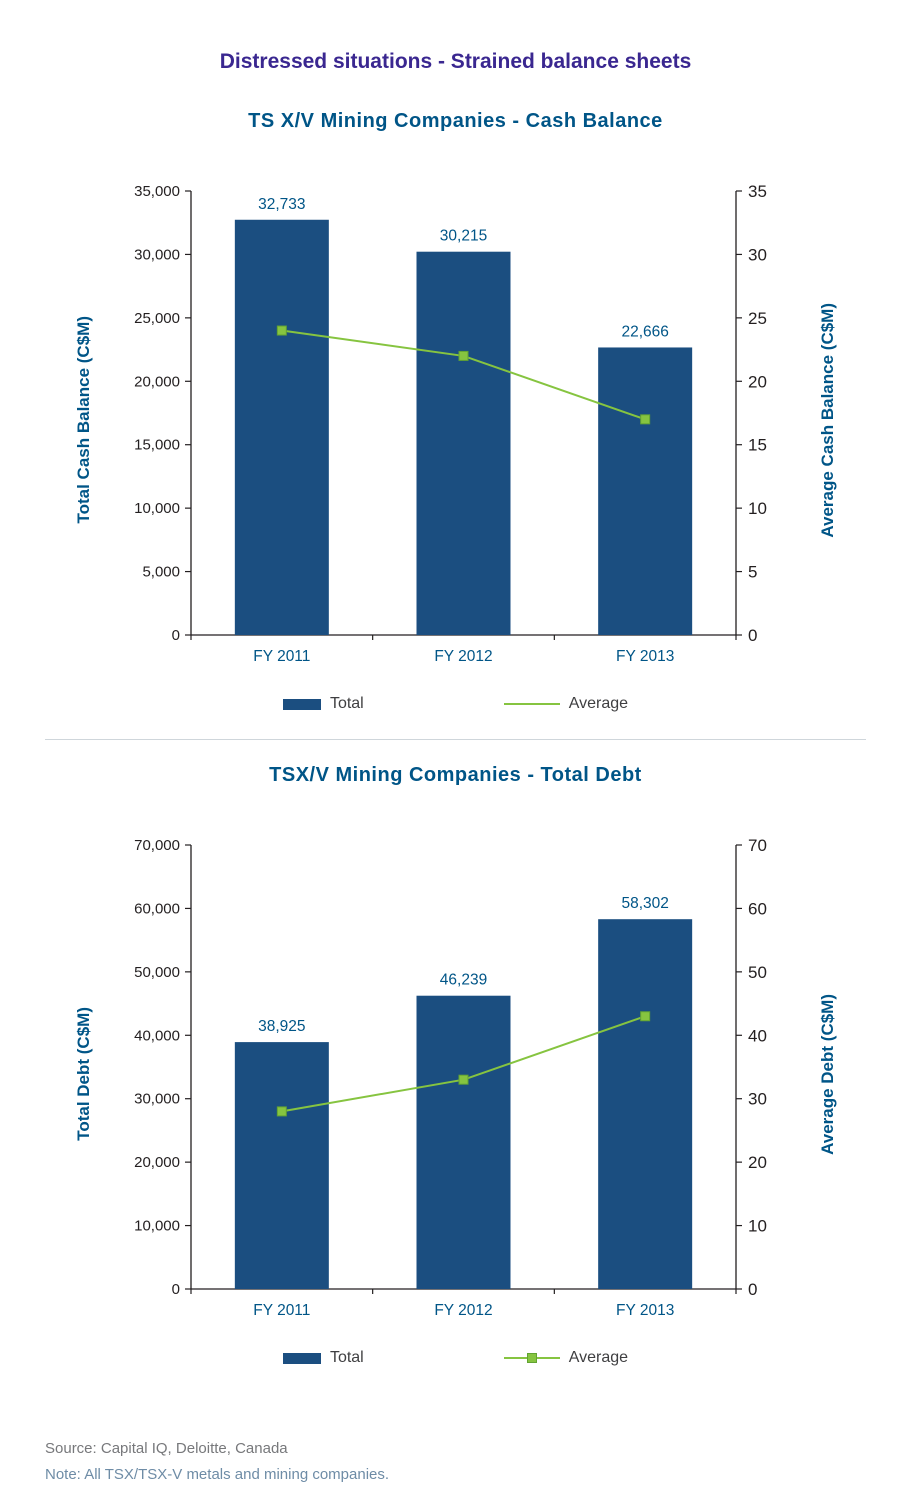 Image resolution: width=911 pixels, height=1510 pixels. I want to click on total-debt-chart-title: TSX/V Mining Companies - Total Debt, so click(455, 775).